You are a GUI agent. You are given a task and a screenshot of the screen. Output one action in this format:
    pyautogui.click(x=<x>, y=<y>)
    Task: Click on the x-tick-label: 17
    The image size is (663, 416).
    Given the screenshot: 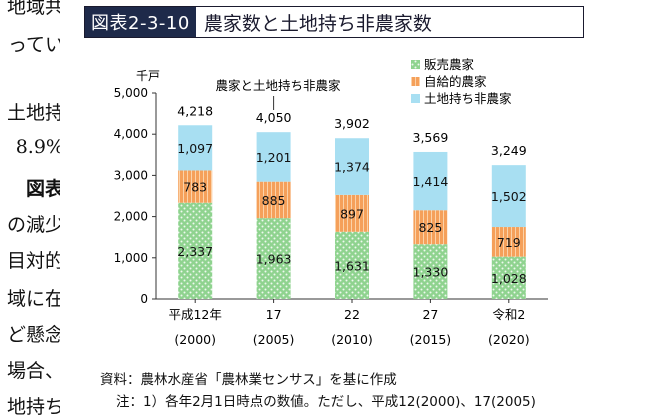 What is the action you would take?
    pyautogui.click(x=274, y=314)
    